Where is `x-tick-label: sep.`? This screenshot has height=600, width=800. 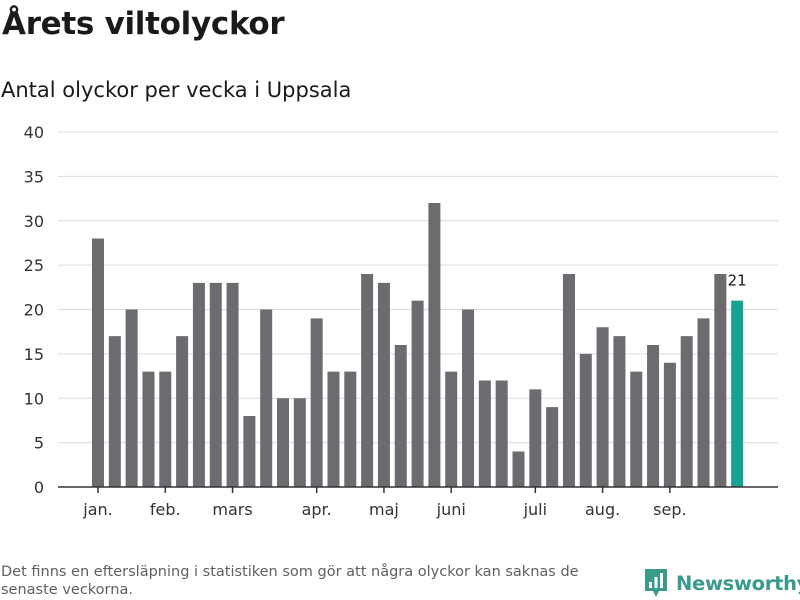
x-tick-label: sep. is located at coordinates (669, 509).